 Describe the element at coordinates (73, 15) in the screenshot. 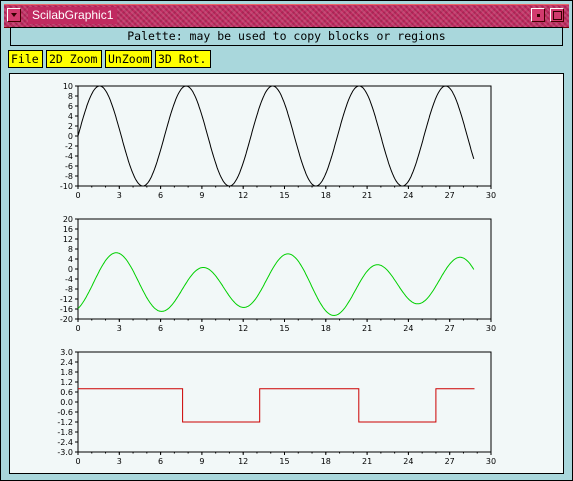

I see `window-title: ScilabGraphic1` at that location.